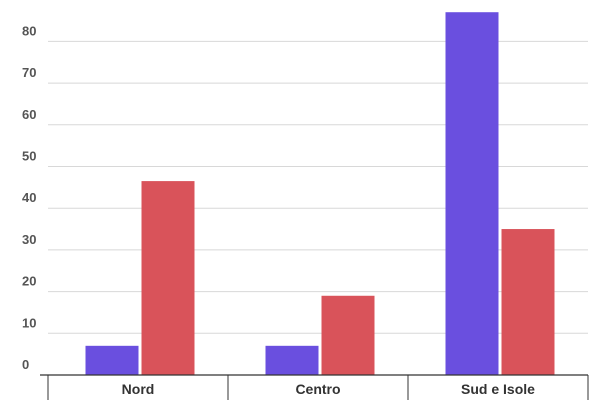 The height and width of the screenshot is (400, 600). I want to click on x-axis-category-labels: Nord Centro Sud e Isole, so click(328, 389).